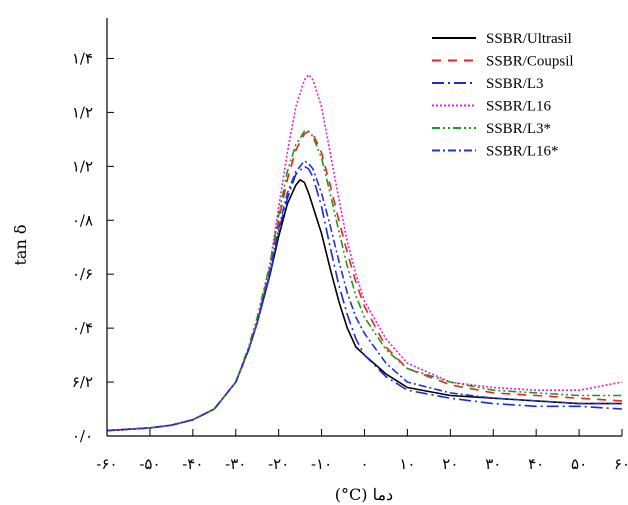  Describe the element at coordinates (407, 464) in the screenshot. I see `x-tick-label: ۱۰` at that location.